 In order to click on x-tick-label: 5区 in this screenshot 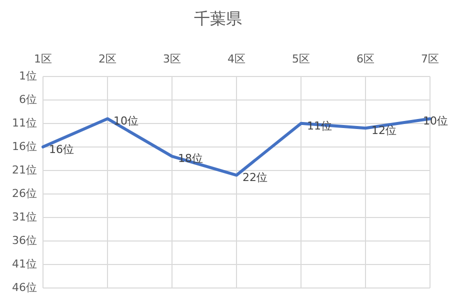, I will do `click(301, 59)`.